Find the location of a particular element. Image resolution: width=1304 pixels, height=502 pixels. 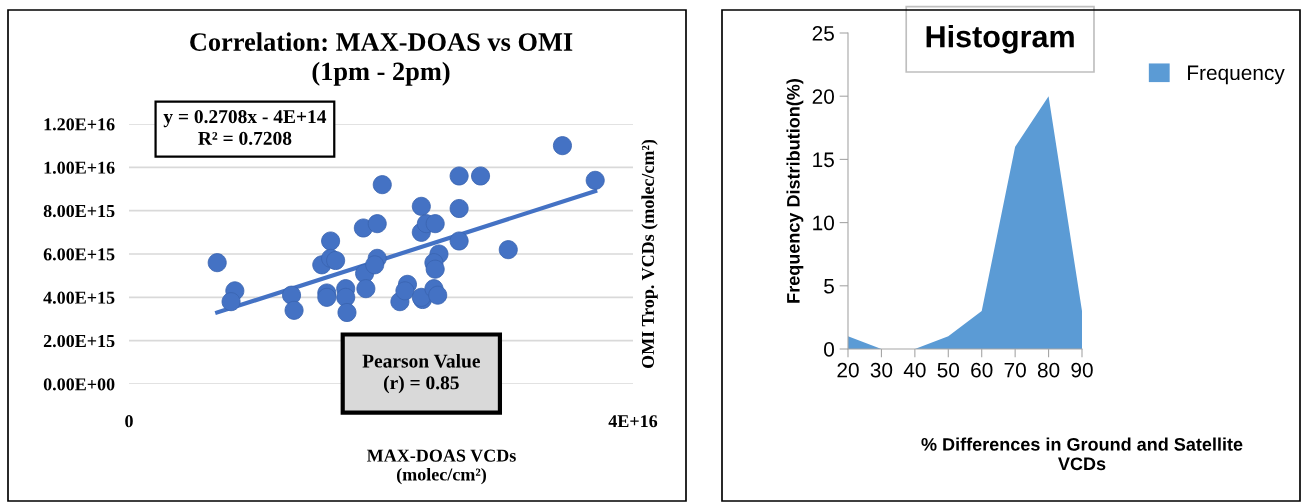

y-tick-label: 8.00E+15 is located at coordinates (79, 211).